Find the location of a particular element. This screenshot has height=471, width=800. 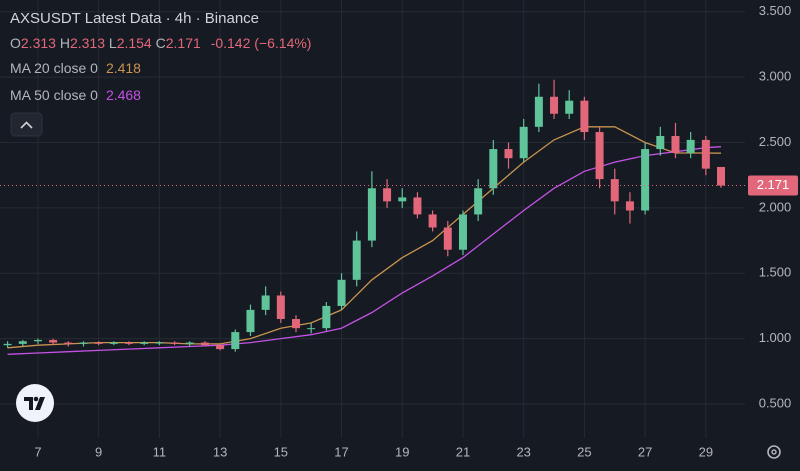

y-tick-label: 2.500 is located at coordinates (775, 141).